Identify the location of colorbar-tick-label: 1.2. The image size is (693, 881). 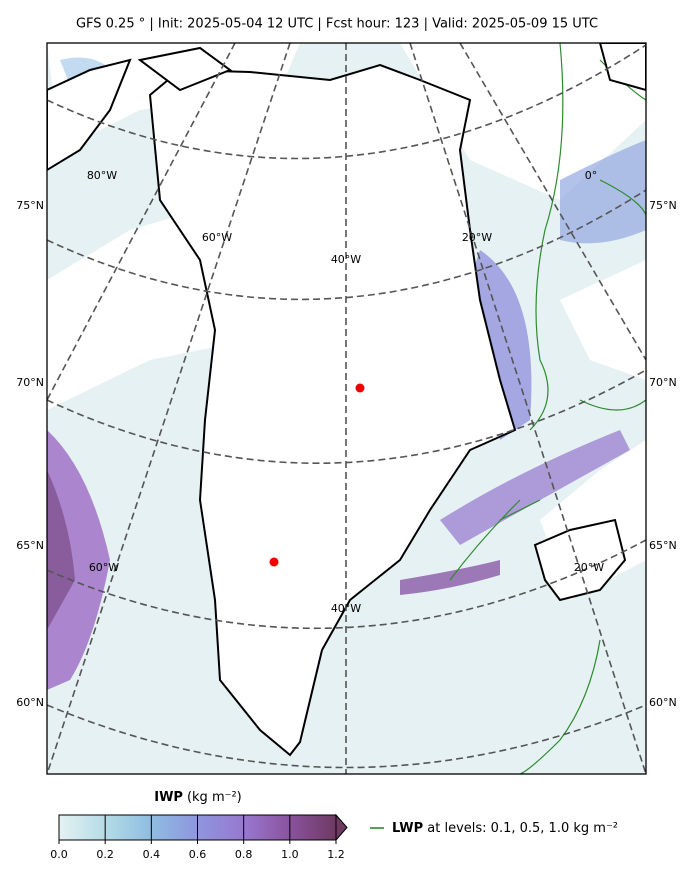
(336, 854).